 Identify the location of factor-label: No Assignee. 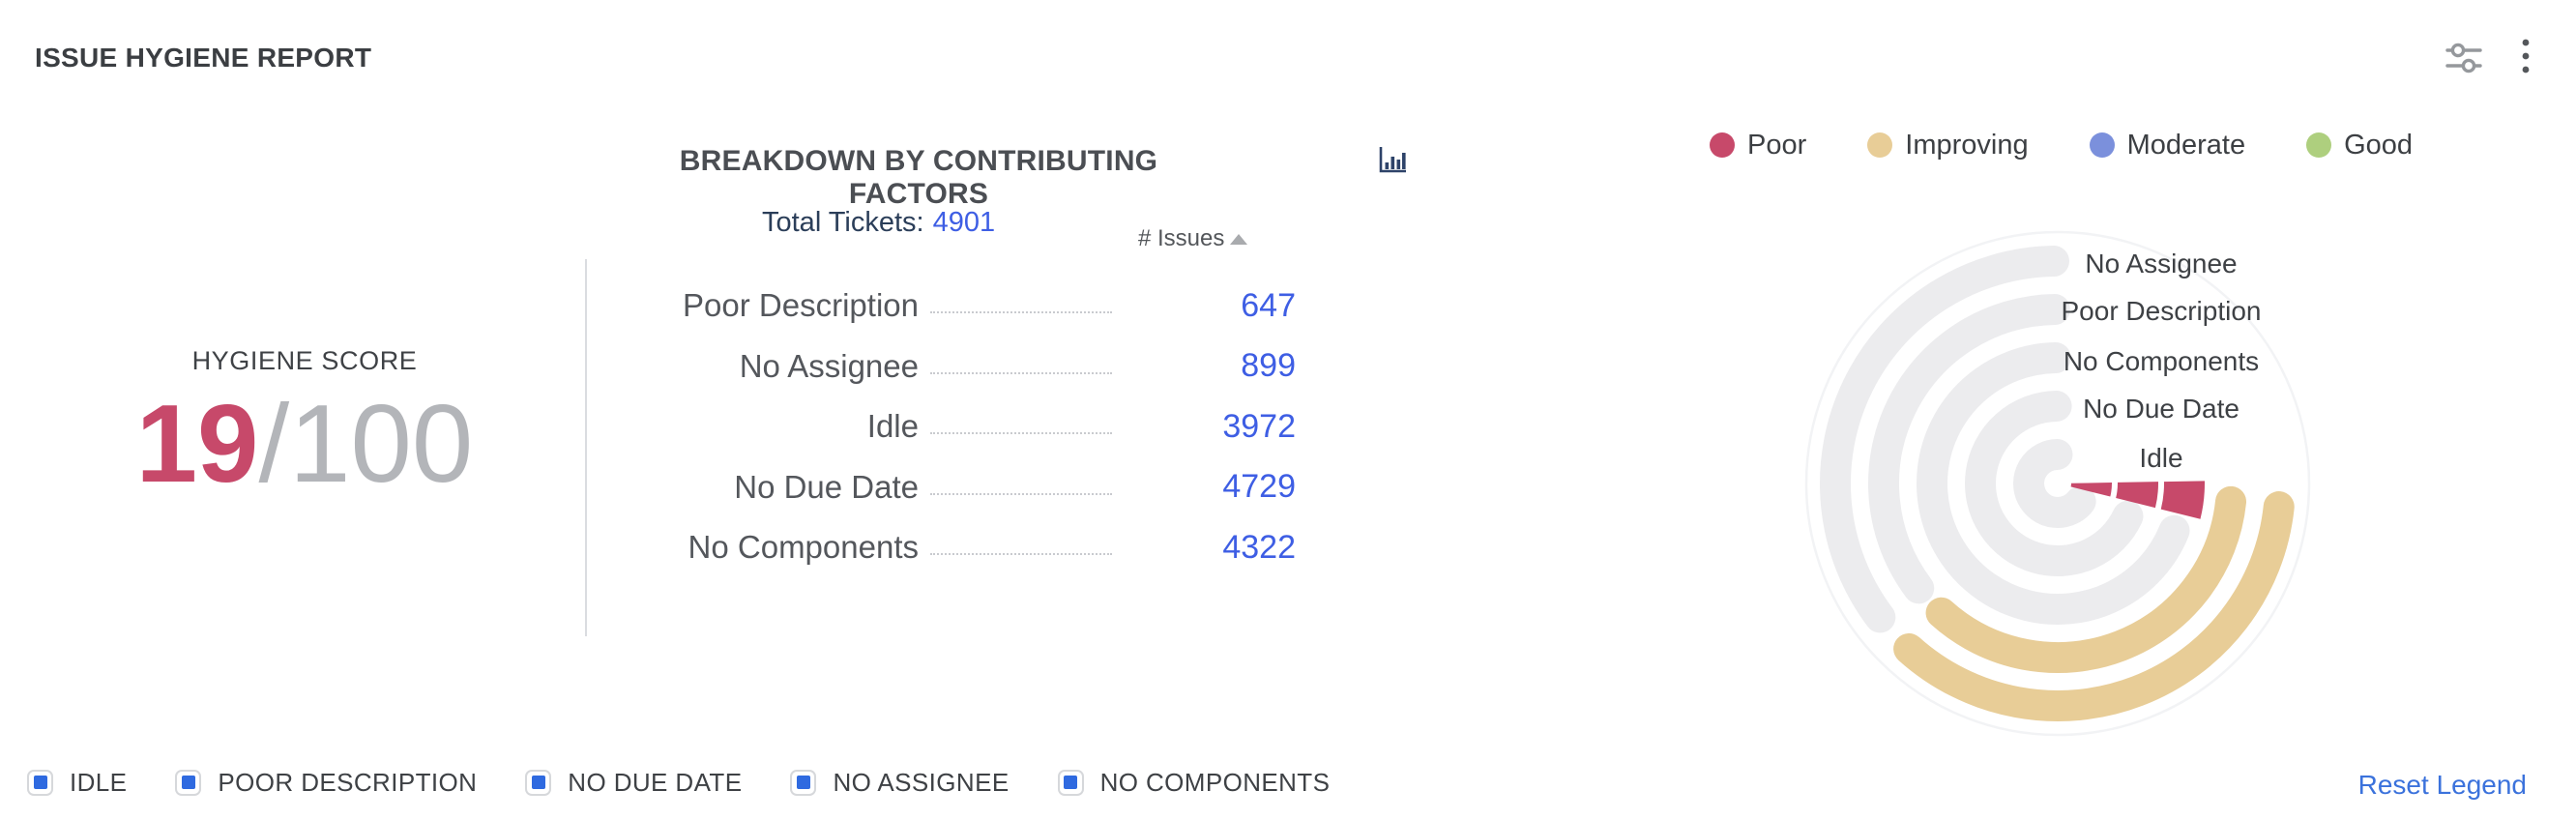
(829, 365).